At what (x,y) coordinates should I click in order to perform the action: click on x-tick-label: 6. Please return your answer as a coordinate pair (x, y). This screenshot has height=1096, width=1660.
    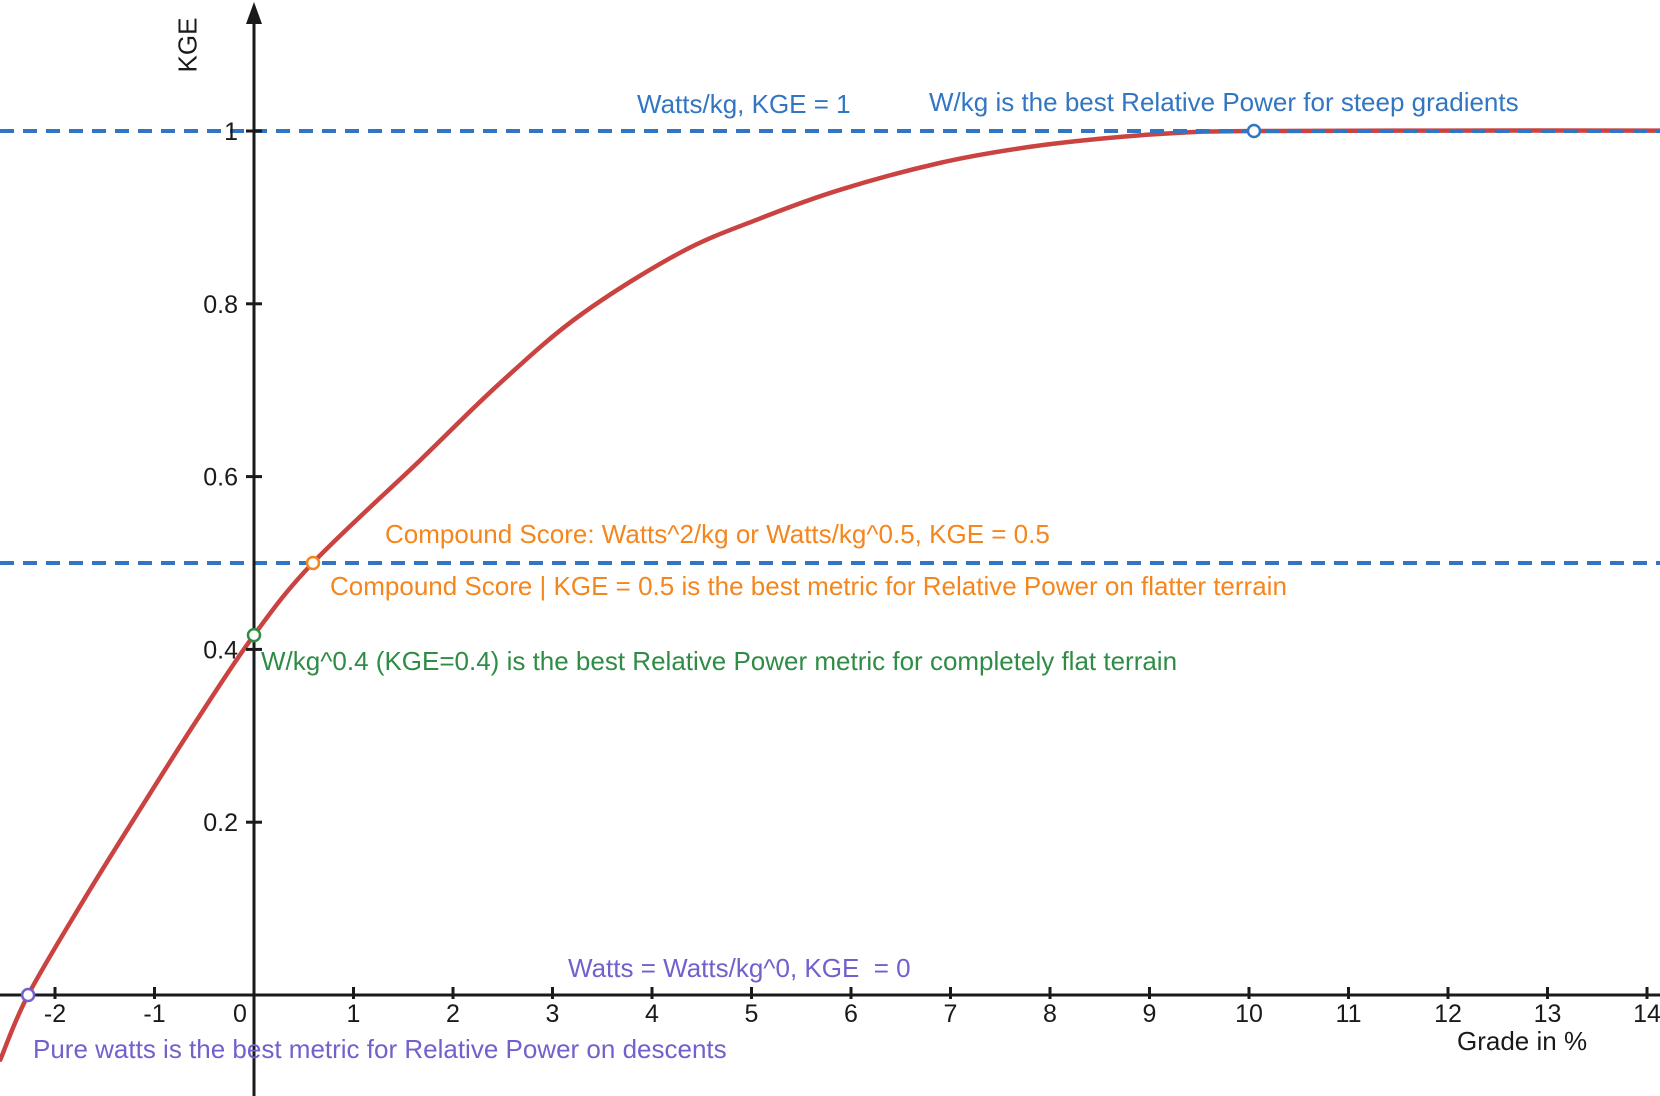
    Looking at the image, I should click on (851, 1014).